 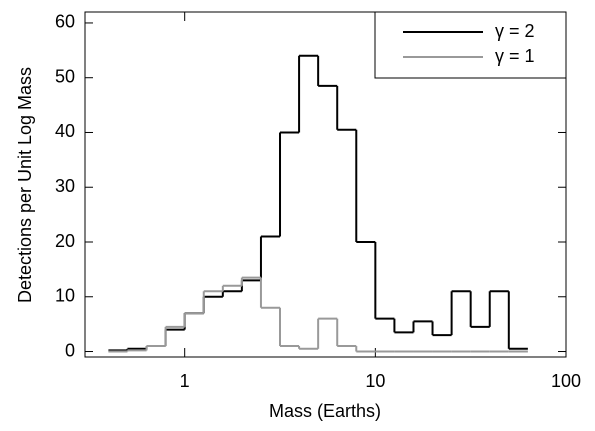 What do you see at coordinates (515, 31) in the screenshot?
I see `legend-label: γ = 2` at bounding box center [515, 31].